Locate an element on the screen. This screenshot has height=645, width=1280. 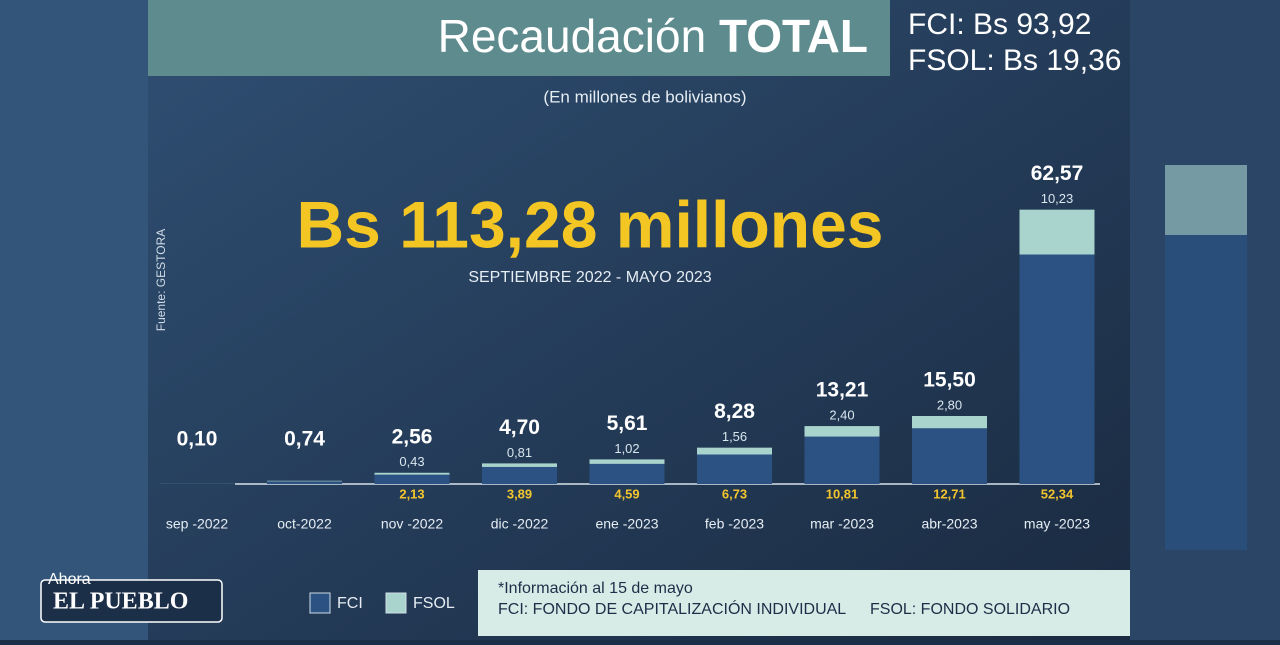
total-label: 0,74 is located at coordinates (304, 439).